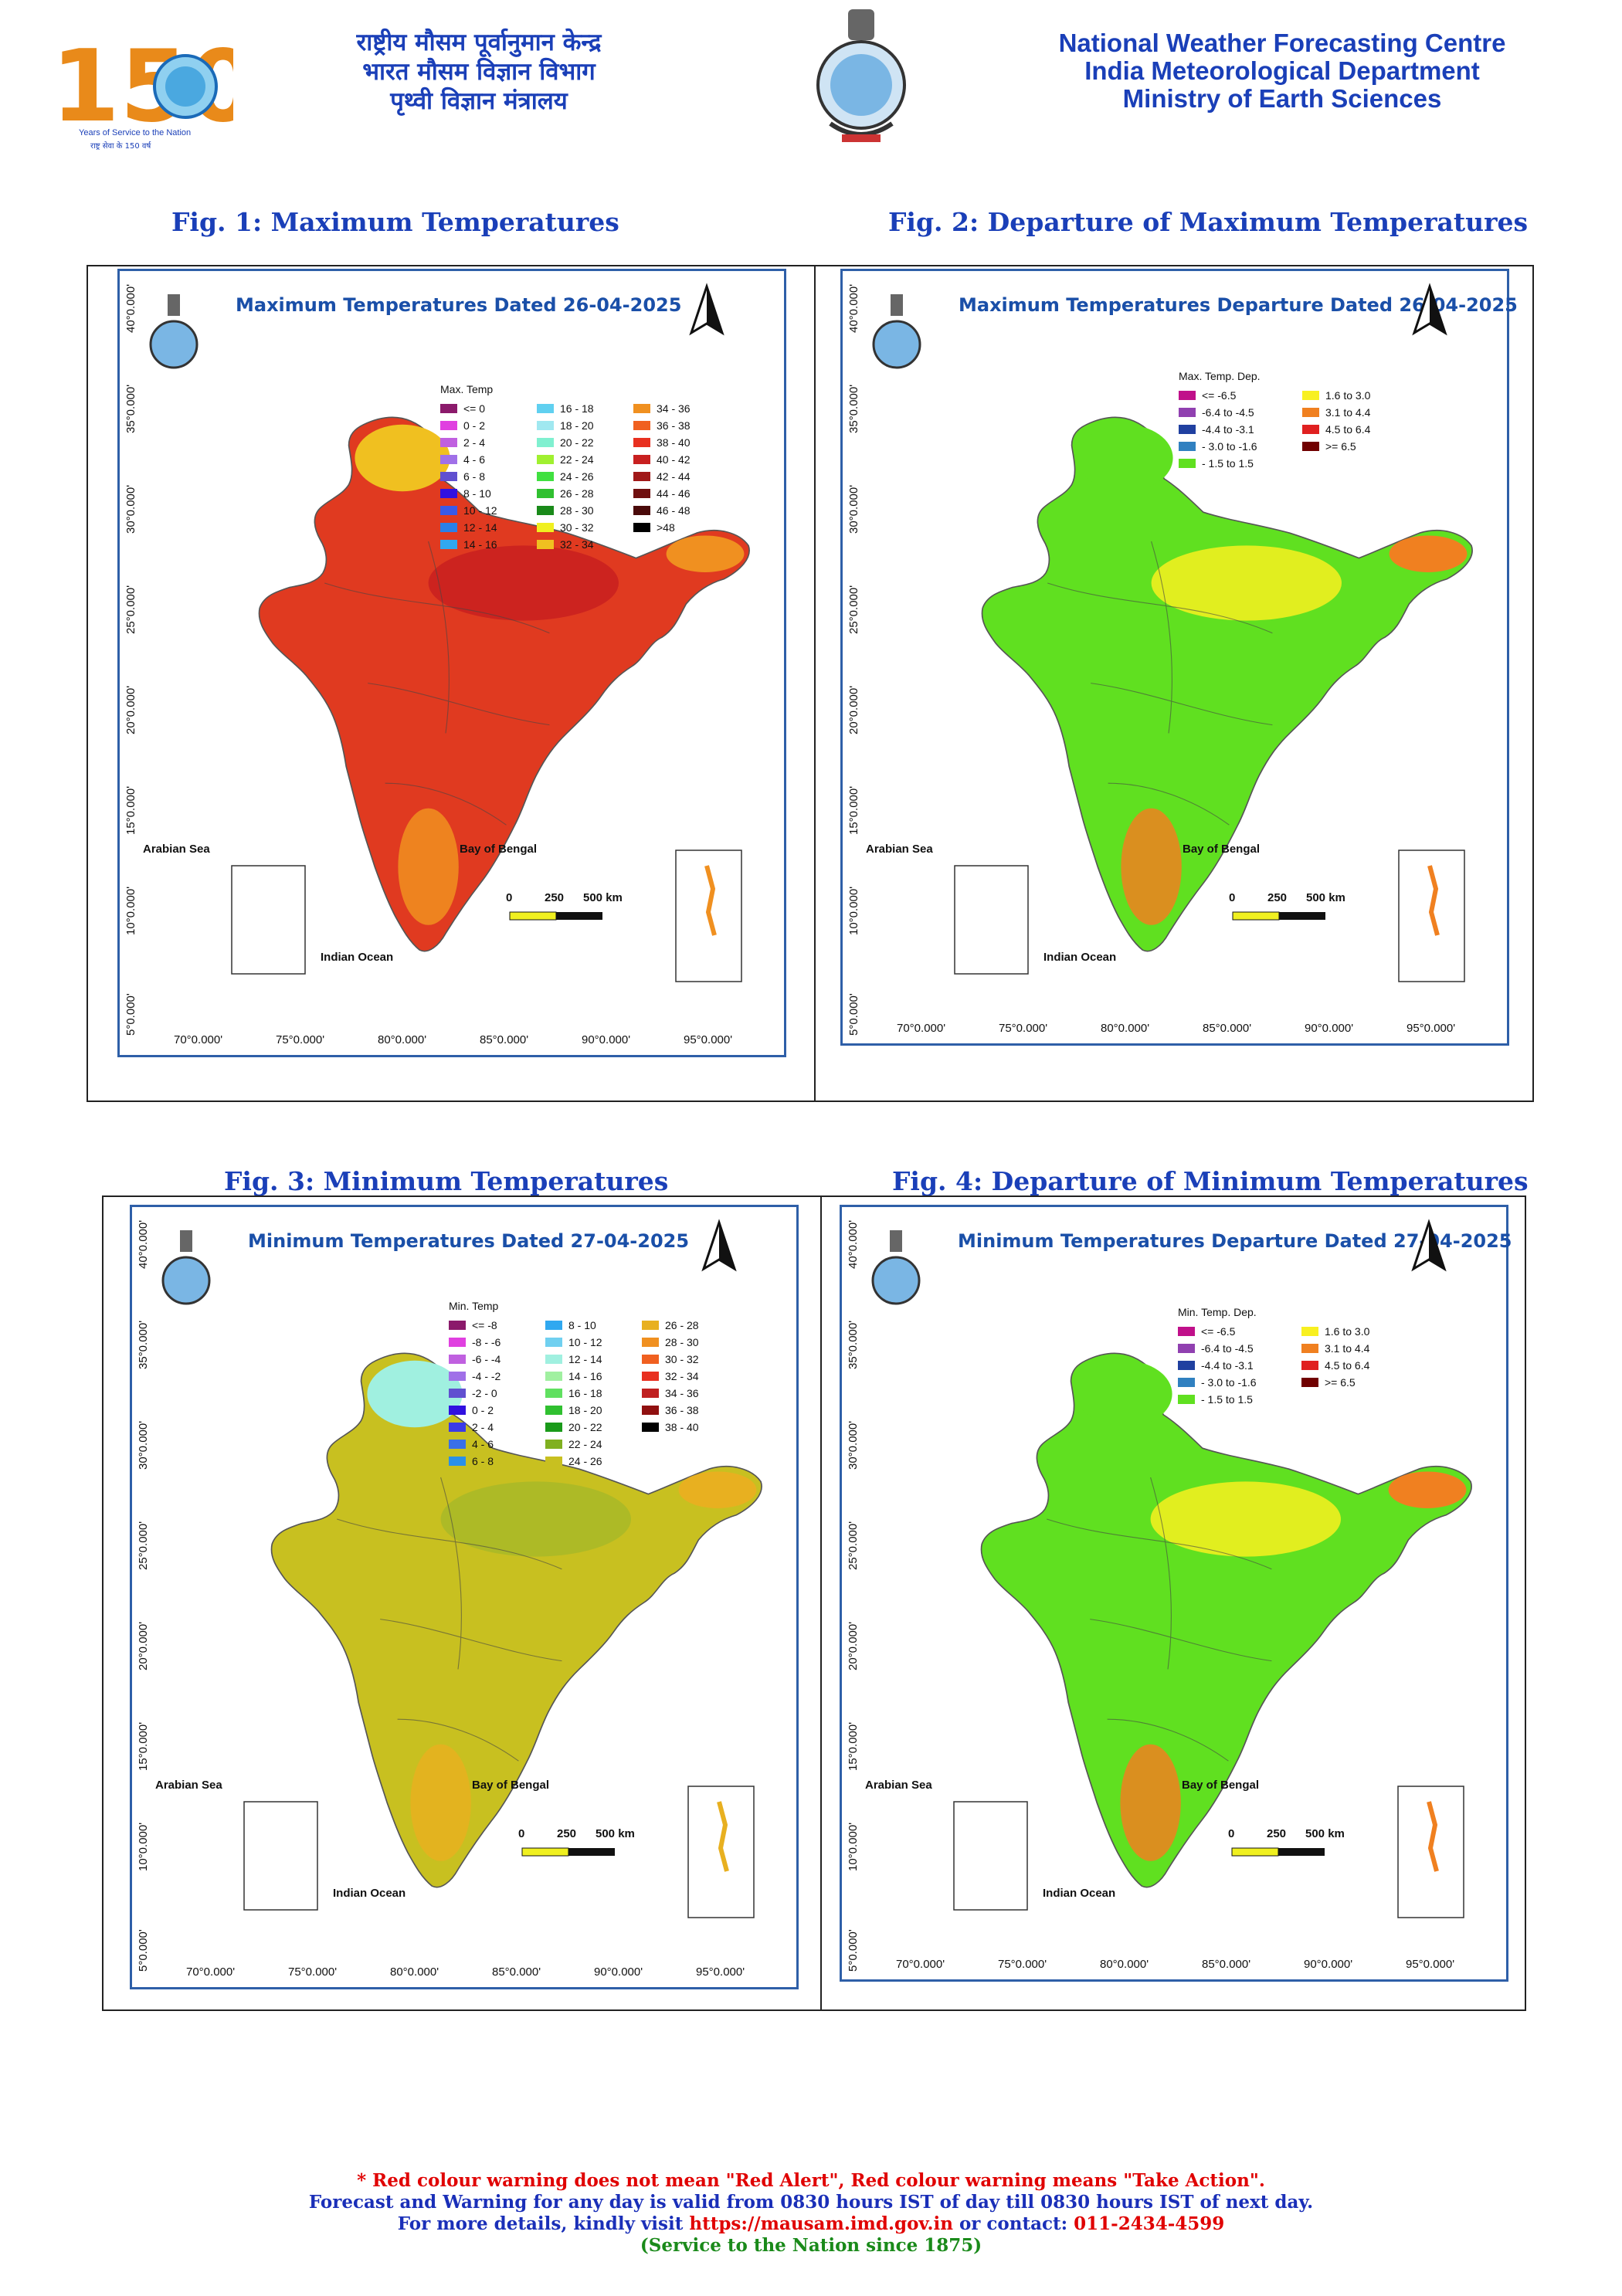  Describe the element at coordinates (474, 476) in the screenshot. I see `fig1-legend-label: 6 - 8` at that location.